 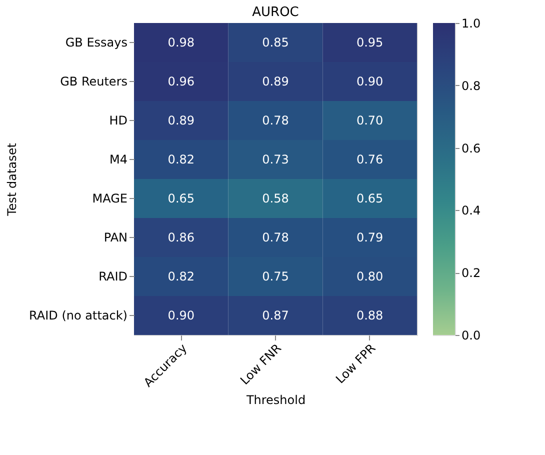 What do you see at coordinates (370, 237) in the screenshot?
I see `data-label: 0.79` at bounding box center [370, 237].